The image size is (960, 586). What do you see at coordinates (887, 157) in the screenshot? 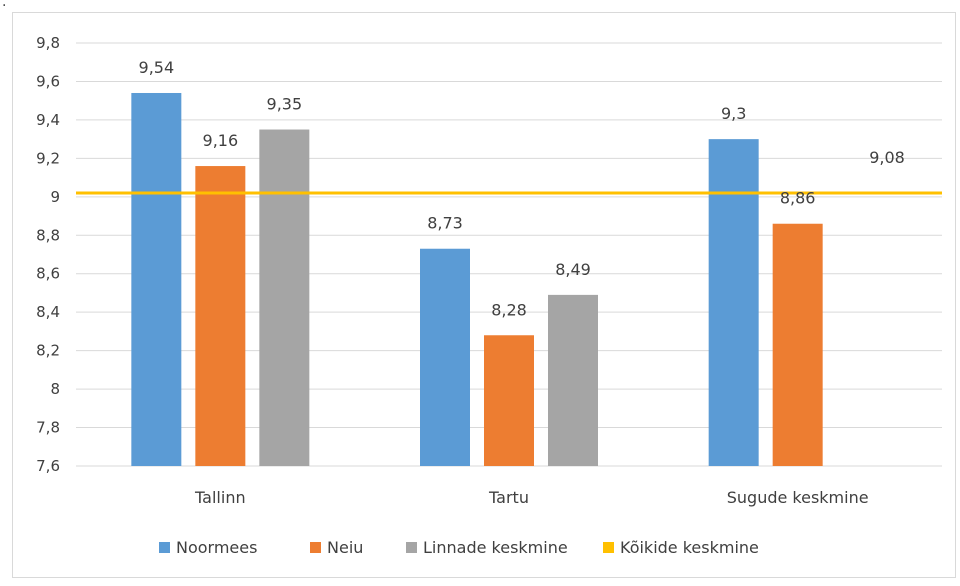
I see `reference-line-label: 9,08` at bounding box center [887, 157].